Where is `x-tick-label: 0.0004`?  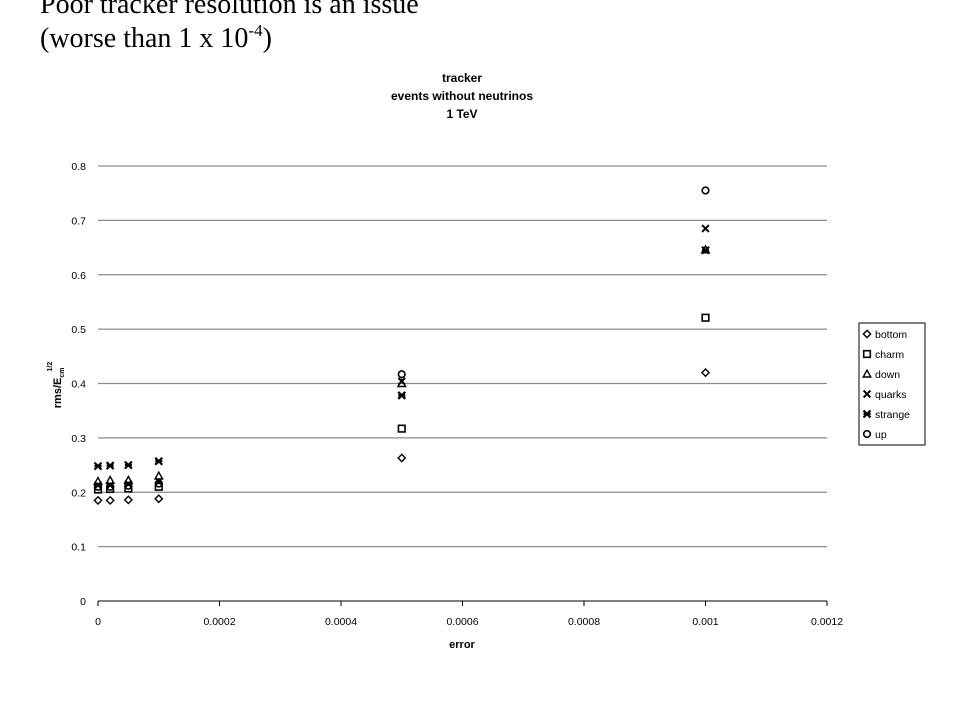 x-tick-label: 0.0004 is located at coordinates (341, 622).